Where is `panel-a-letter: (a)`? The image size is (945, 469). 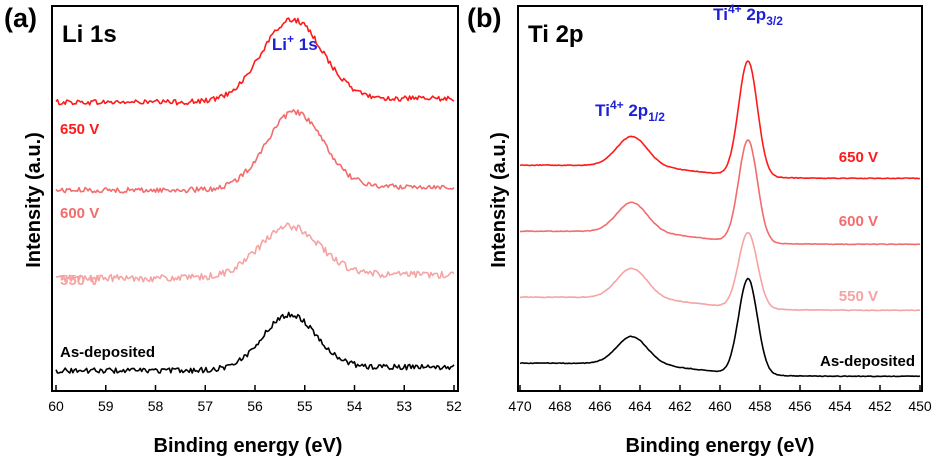
panel-a-letter: (a) is located at coordinates (20, 18).